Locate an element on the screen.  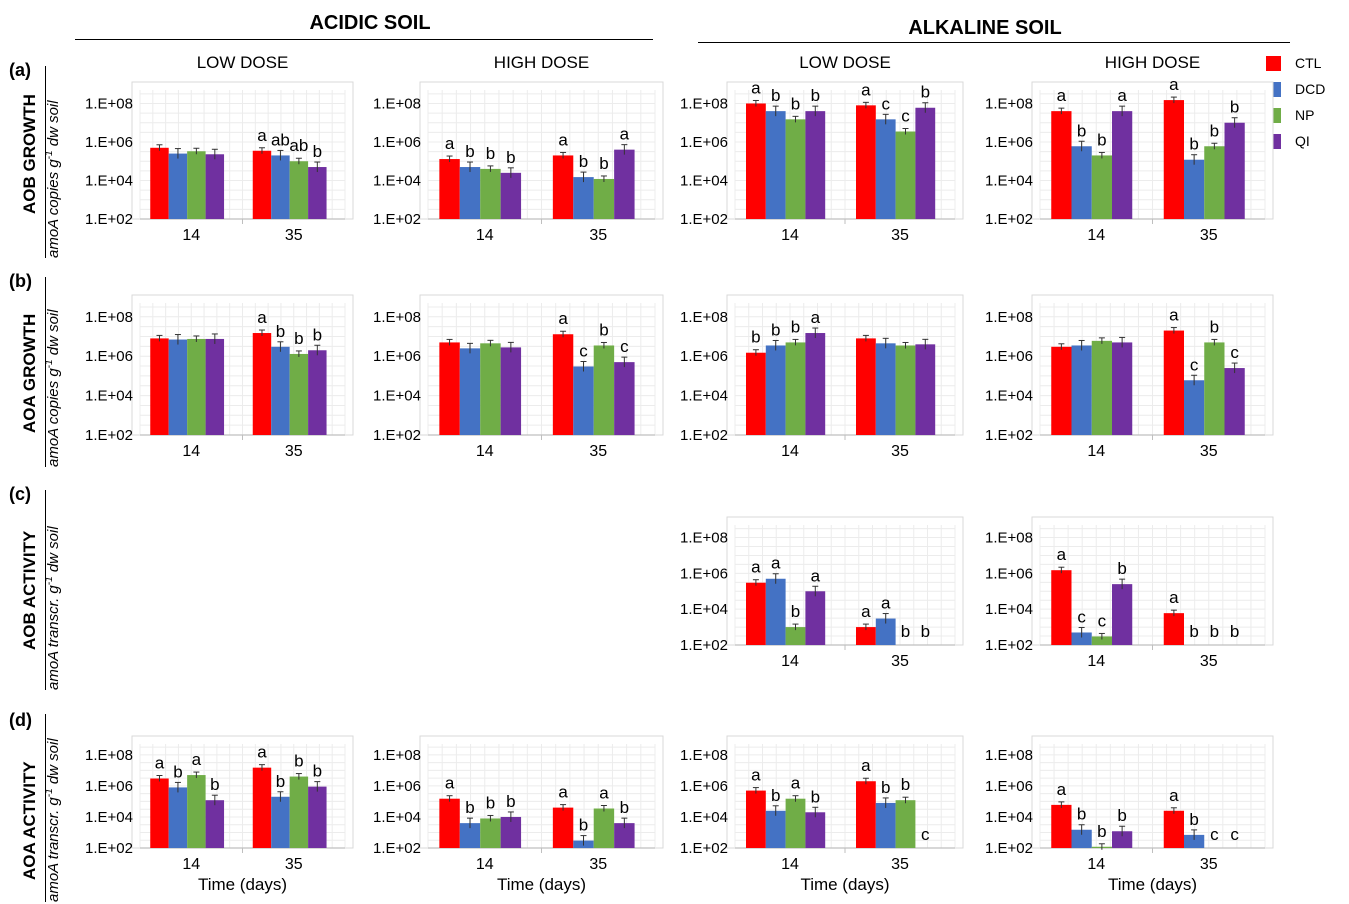
panel-c-2-significance-letter: a is located at coordinates (1174, 597).